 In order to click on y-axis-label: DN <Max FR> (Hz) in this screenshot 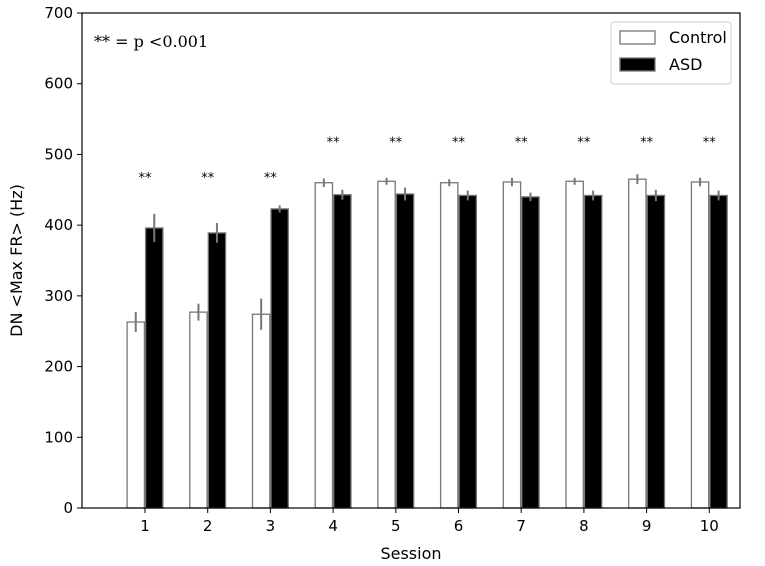, I will do `click(16, 260)`.